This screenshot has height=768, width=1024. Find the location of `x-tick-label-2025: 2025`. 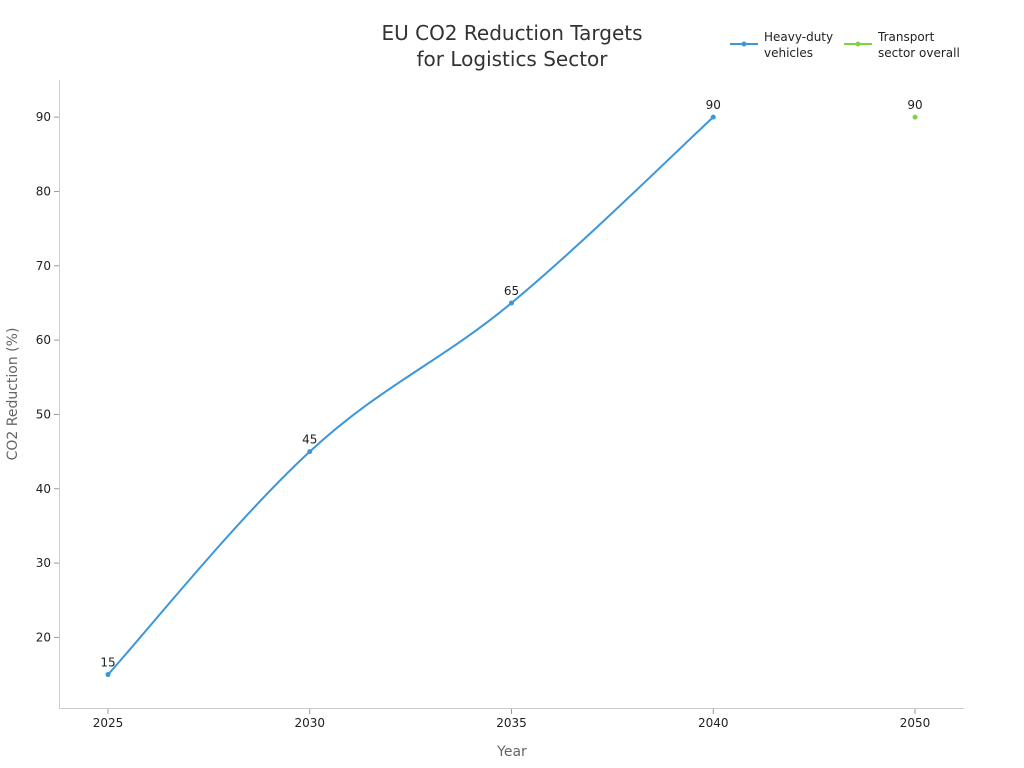

x-tick-label-2025: 2025 is located at coordinates (108, 723).